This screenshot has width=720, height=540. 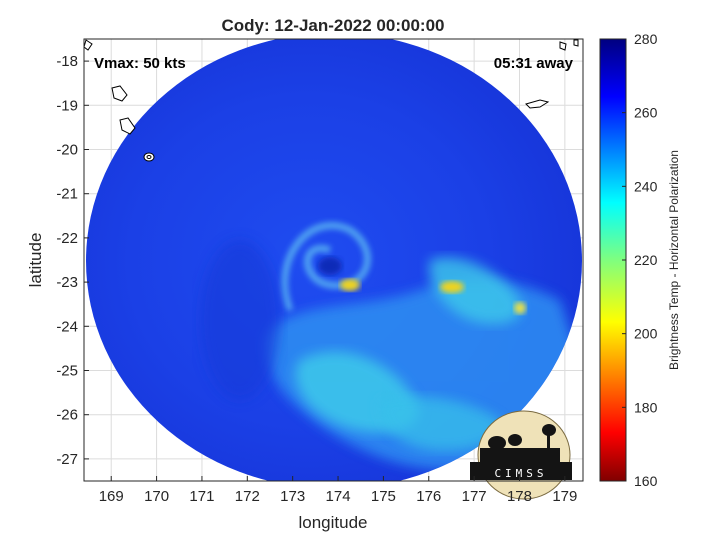 I want to click on logo-dish-left, so click(x=497, y=443).